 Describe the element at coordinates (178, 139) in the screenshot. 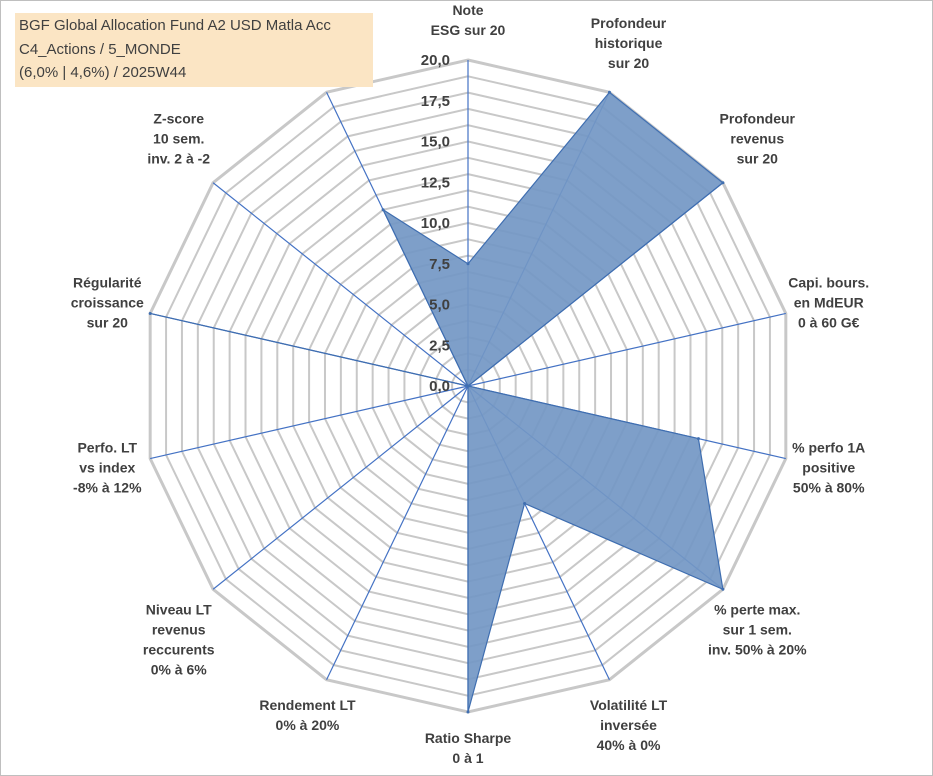

I see `axis-label-12: Z-score 10 sem. inv. 2 à -2` at that location.